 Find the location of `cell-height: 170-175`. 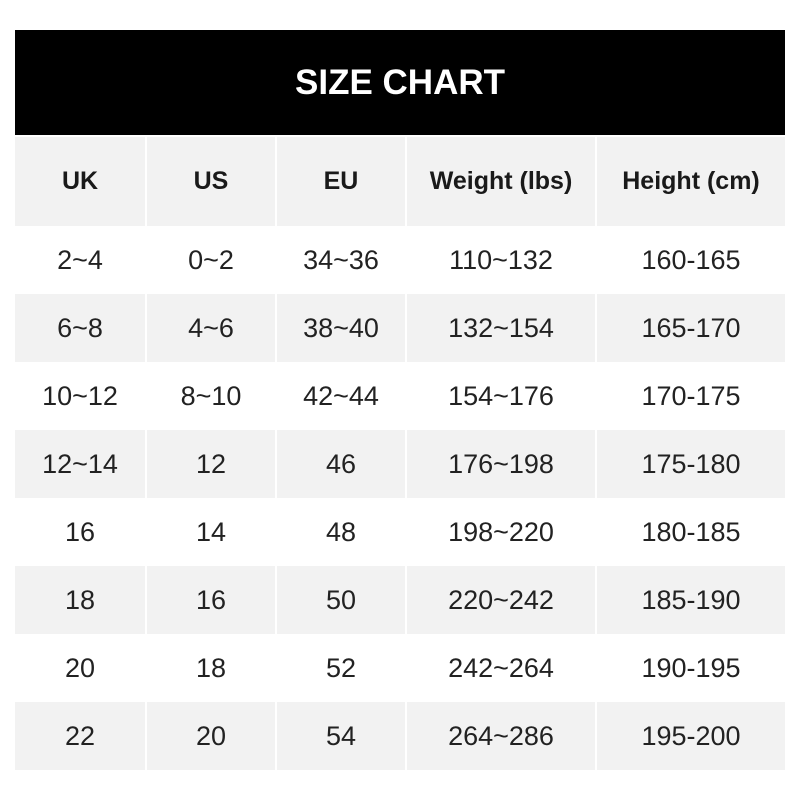

cell-height: 170-175 is located at coordinates (691, 396).